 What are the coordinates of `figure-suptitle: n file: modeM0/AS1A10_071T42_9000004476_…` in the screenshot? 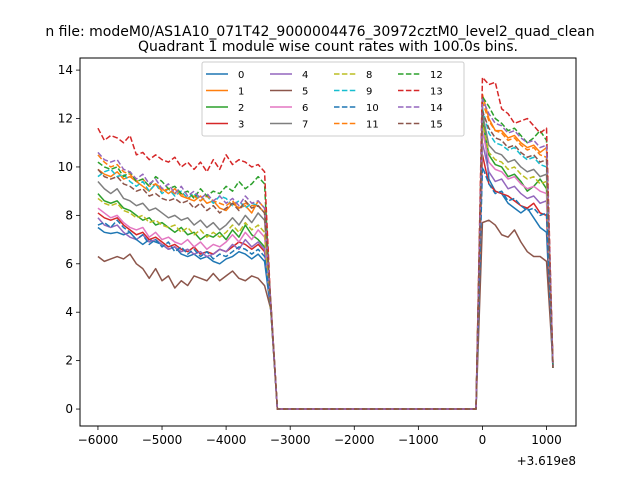 It's located at (319, 32).